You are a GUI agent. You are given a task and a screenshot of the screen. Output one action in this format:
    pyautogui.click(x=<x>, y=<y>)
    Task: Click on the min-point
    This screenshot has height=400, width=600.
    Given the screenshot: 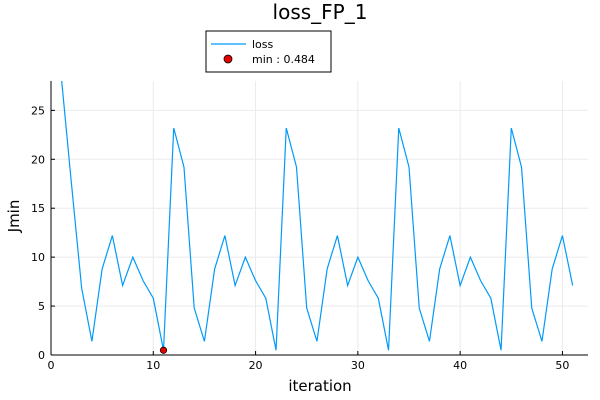 What is the action you would take?
    pyautogui.click(x=163, y=350)
    